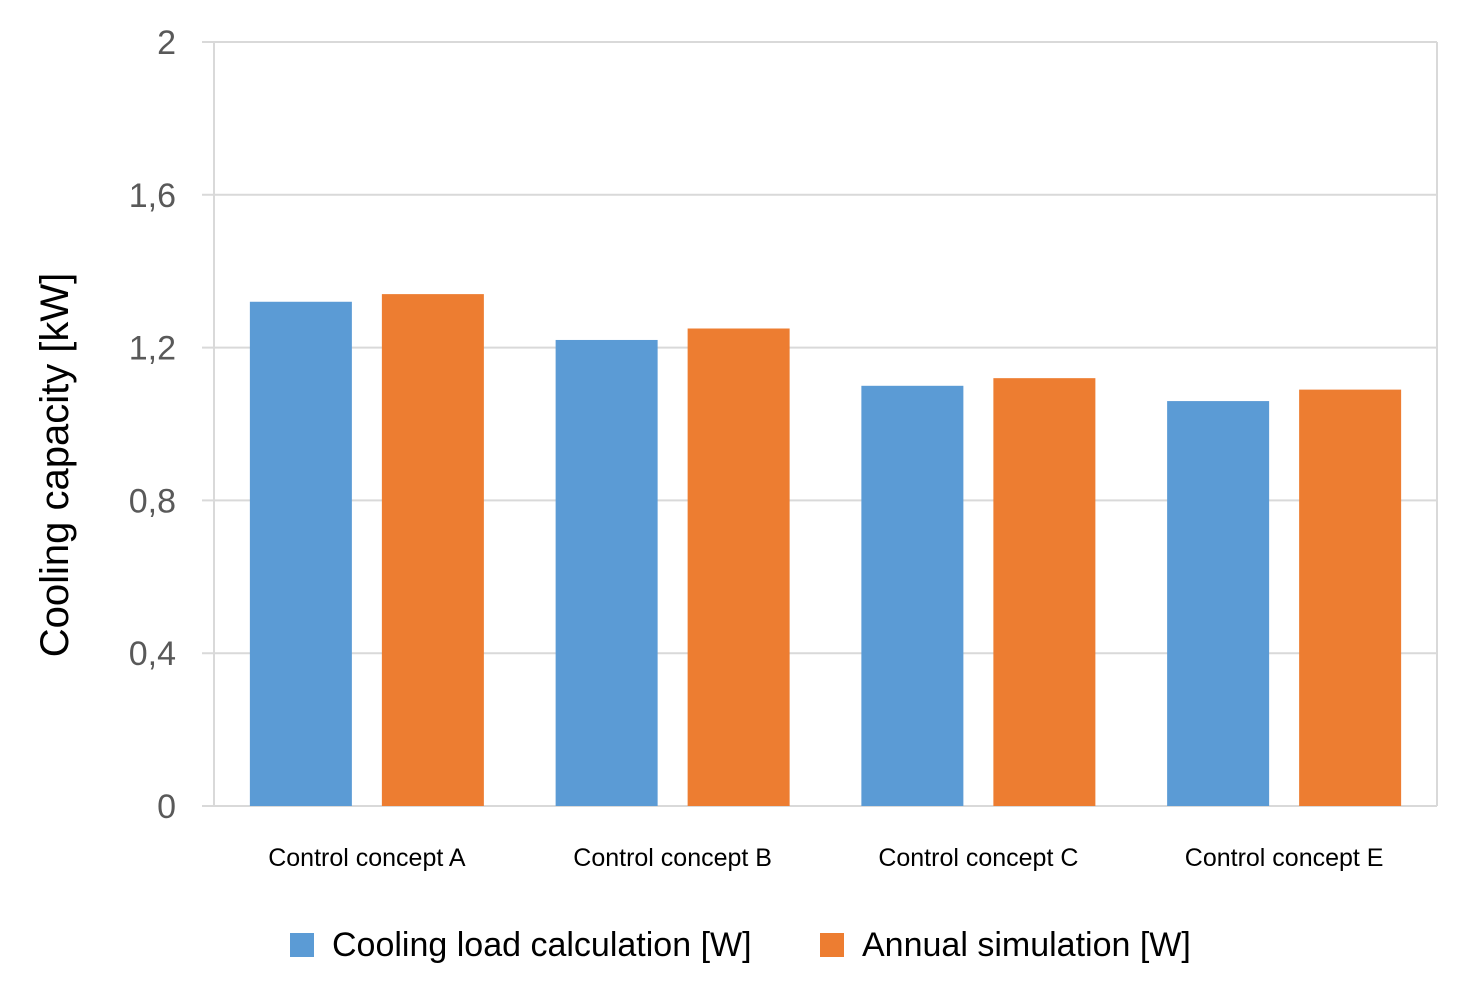 The height and width of the screenshot is (1000, 1475). I want to click on y-tick-label: 0,4, so click(152, 654).